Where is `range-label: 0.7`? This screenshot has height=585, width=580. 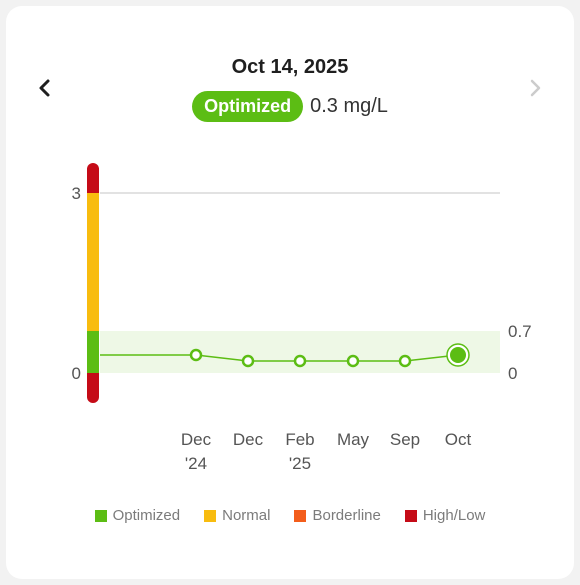 range-label: 0.7 is located at coordinates (520, 331).